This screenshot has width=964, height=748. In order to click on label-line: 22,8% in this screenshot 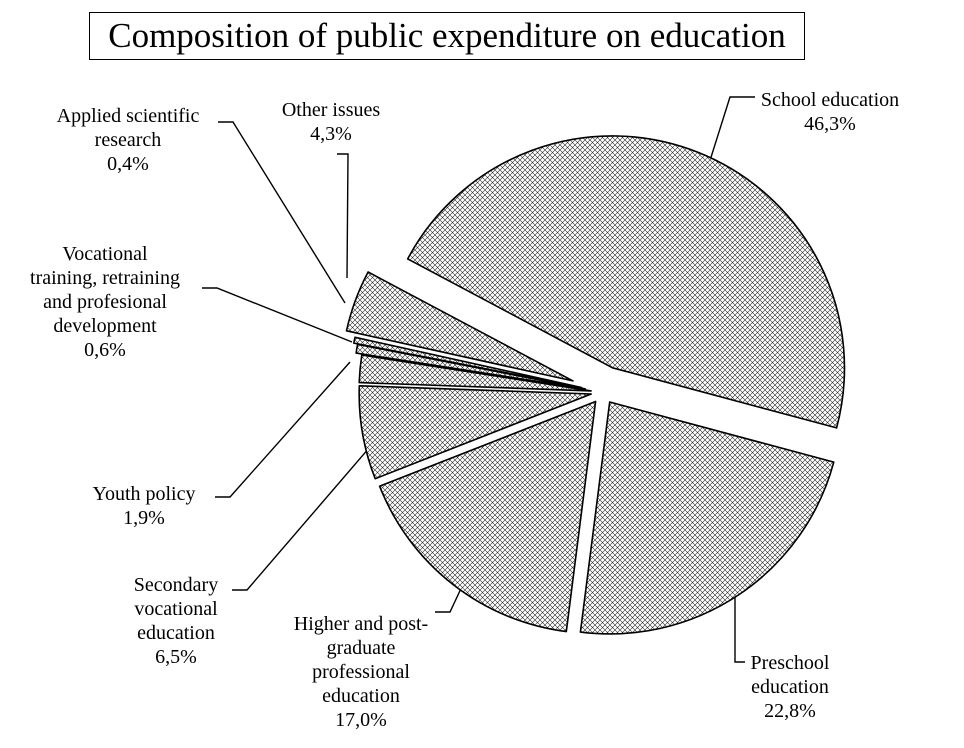, I will do `click(790, 711)`.